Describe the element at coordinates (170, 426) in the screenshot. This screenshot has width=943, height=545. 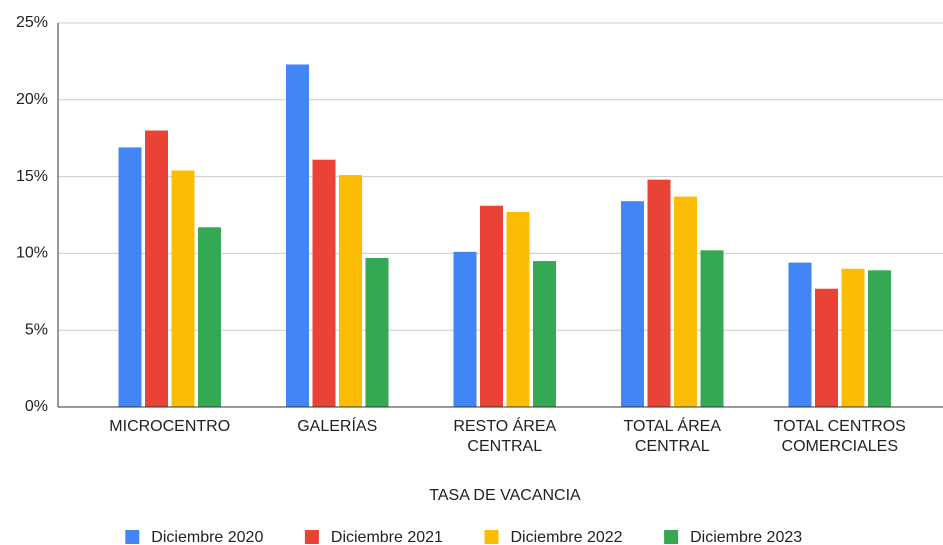
I see `x-tick-label: MICROCENTRO` at that location.